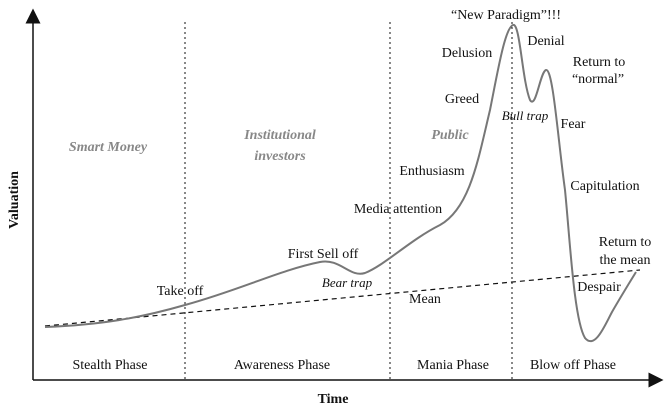 Image resolution: width=665 pixels, height=413 pixels. What do you see at coordinates (450, 135) in the screenshot?
I see `investor-label: Public` at bounding box center [450, 135].